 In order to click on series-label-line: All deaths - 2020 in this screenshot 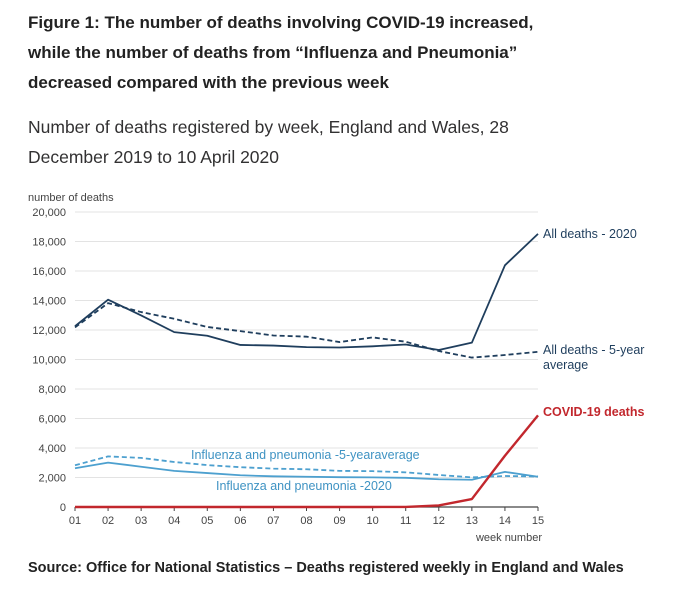, I will do `click(590, 234)`.